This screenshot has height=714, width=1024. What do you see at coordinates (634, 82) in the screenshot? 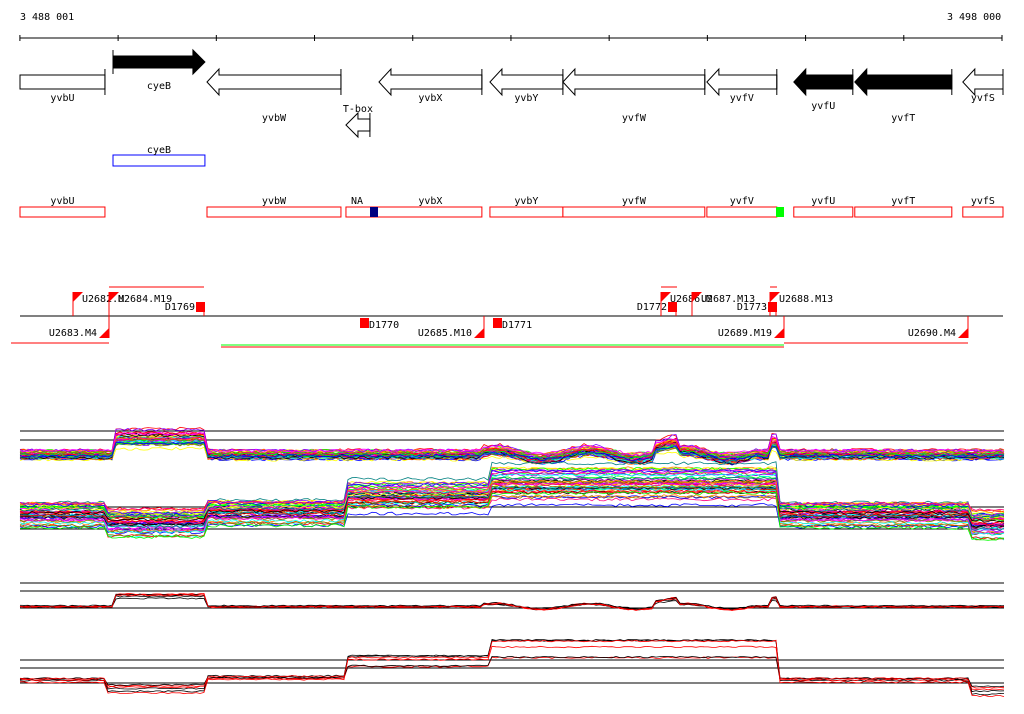
I see `gene-arrow-yvfW` at bounding box center [634, 82].